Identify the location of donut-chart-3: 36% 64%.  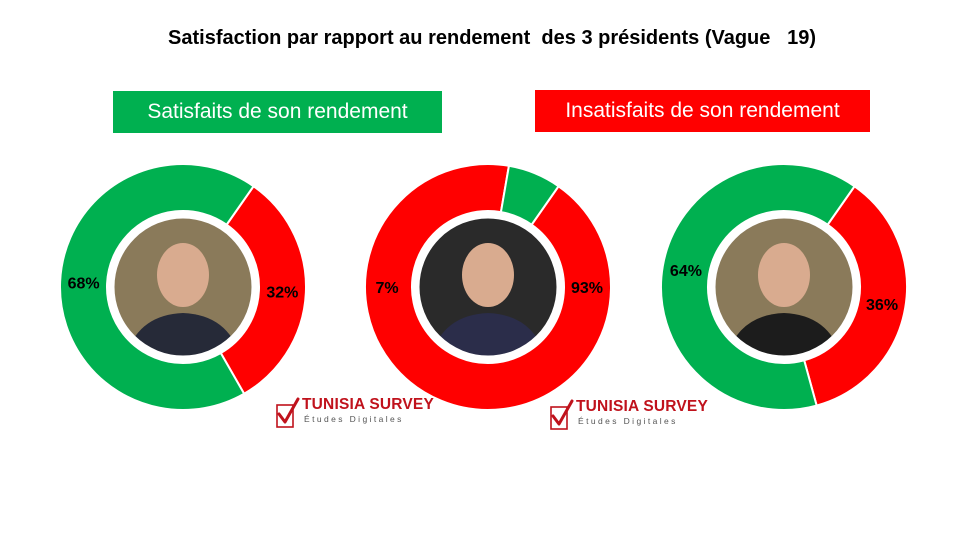
(784, 287).